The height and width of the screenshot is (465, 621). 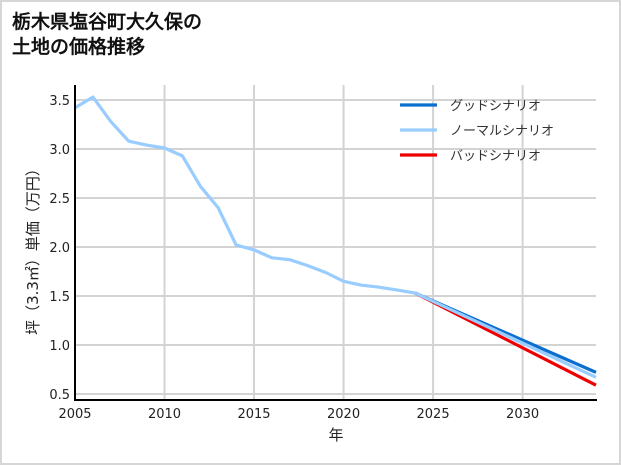 What do you see at coordinates (335, 435) in the screenshot?
I see `x-axis-label: 年` at bounding box center [335, 435].